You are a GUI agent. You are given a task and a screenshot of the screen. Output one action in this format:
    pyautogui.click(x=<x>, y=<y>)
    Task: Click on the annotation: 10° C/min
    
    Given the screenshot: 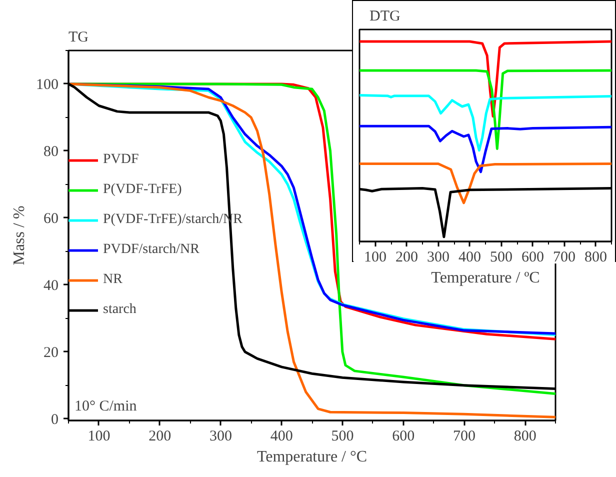 What is the action you would take?
    pyautogui.click(x=106, y=406)
    